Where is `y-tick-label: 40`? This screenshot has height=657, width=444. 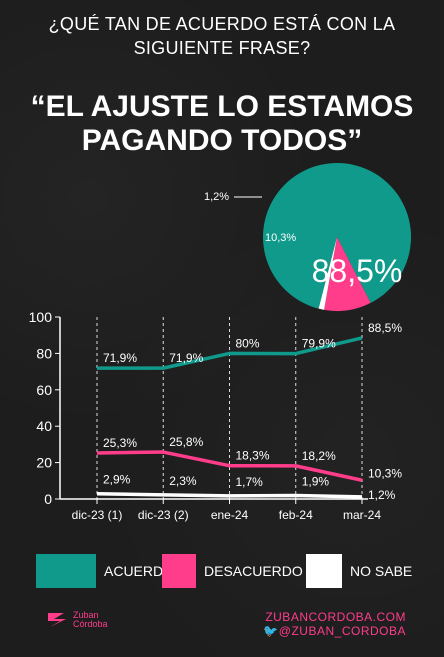 y-tick-label: 40 is located at coordinates (44, 426).